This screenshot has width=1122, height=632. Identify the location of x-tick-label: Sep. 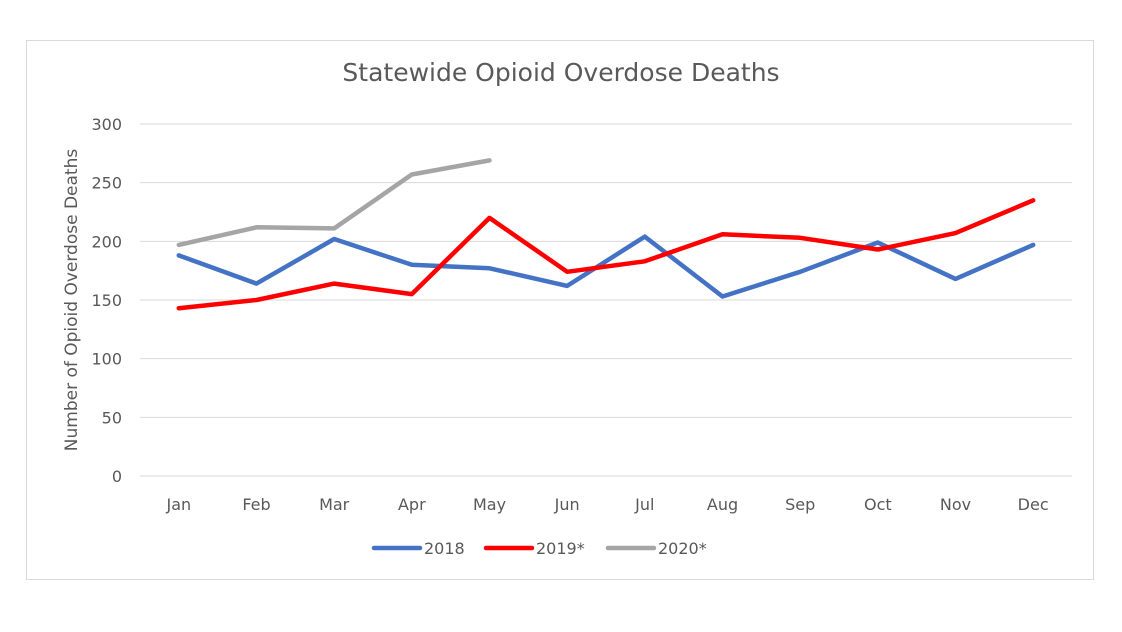
(800, 504).